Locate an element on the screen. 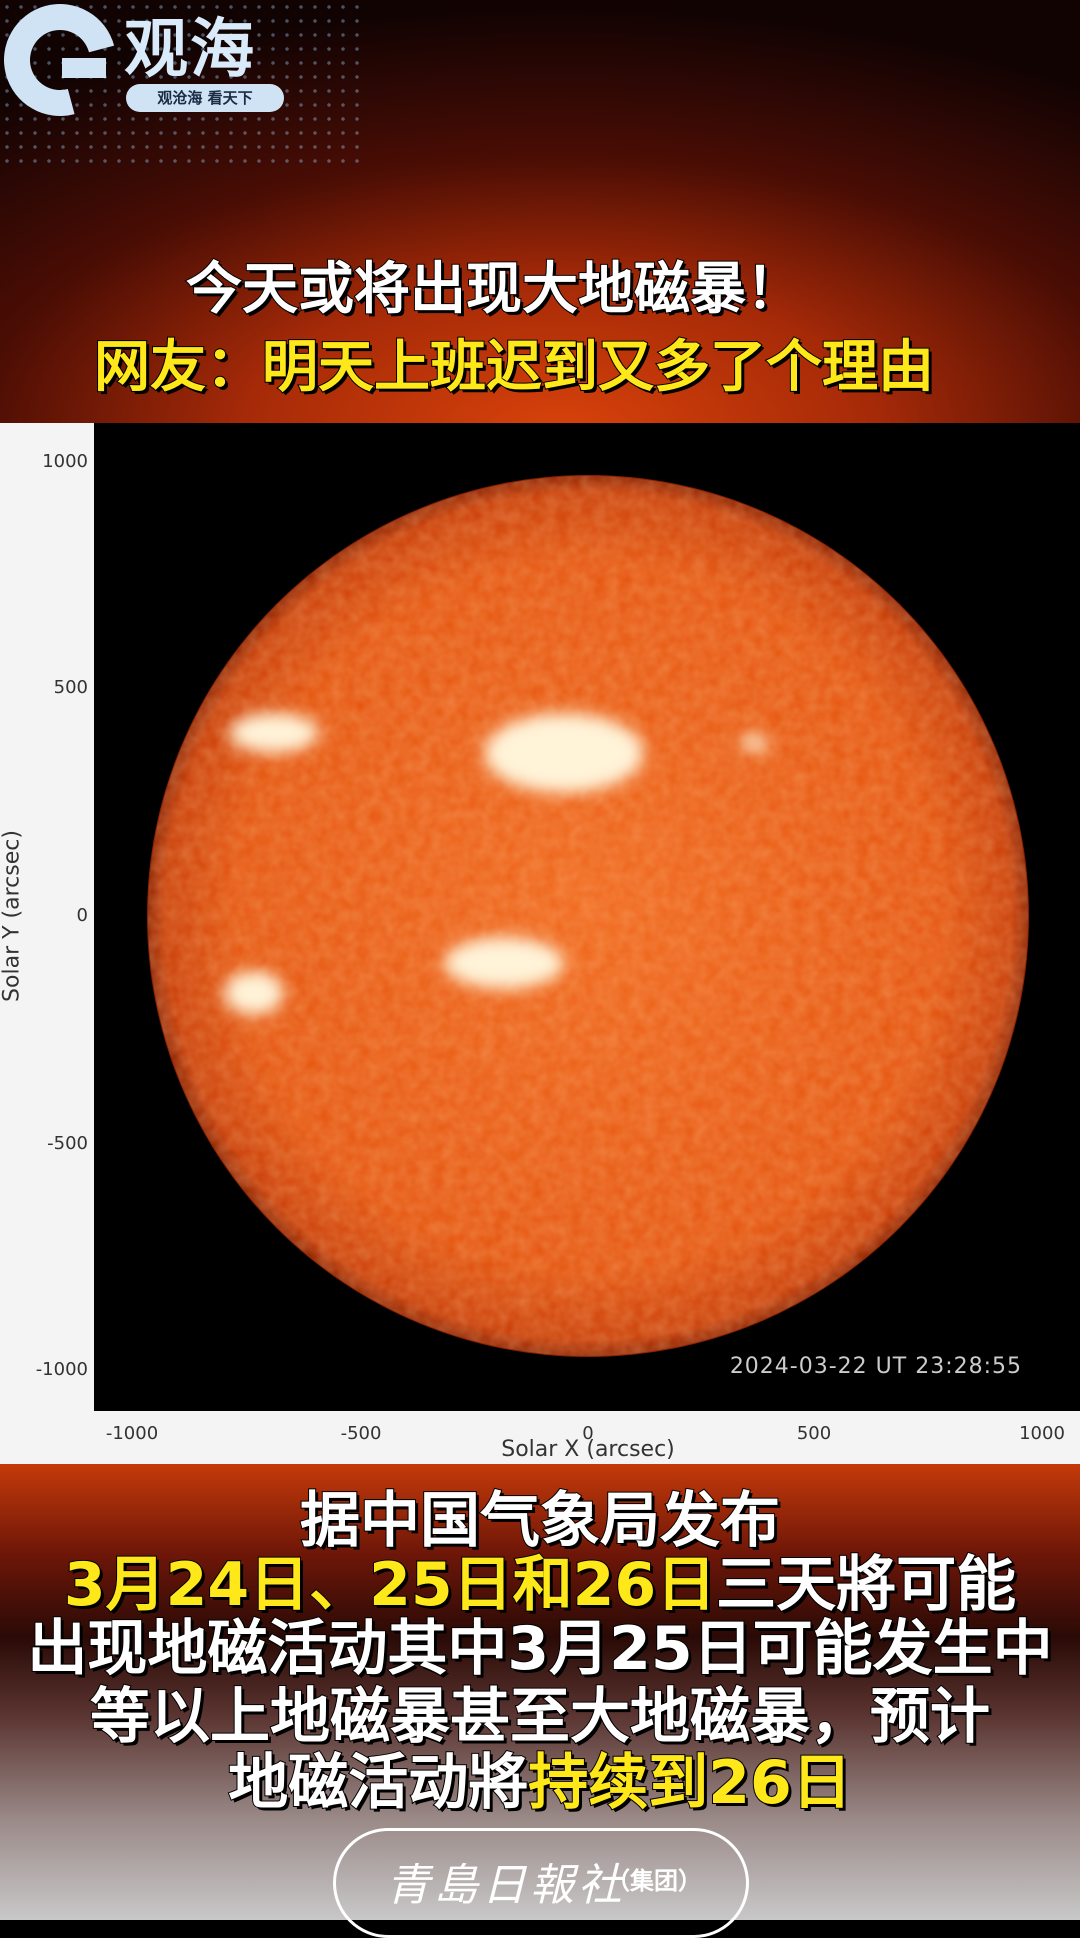 The width and height of the screenshot is (1080, 1938). headline-line-2: 网友：明天上班迟到又多了个理由 is located at coordinates (514, 367).